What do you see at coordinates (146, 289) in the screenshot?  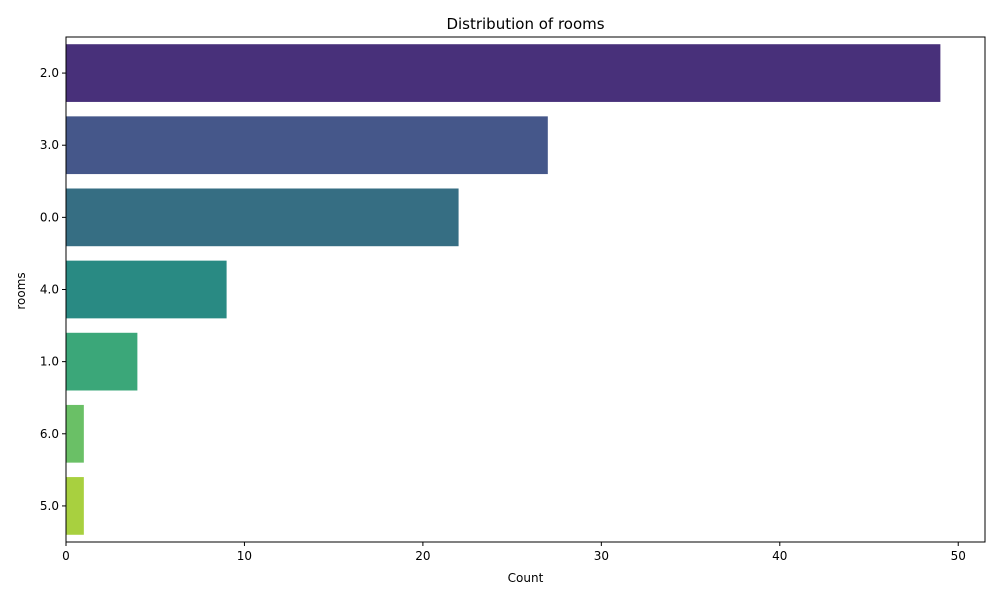 I see `bar-4.0` at bounding box center [146, 289].